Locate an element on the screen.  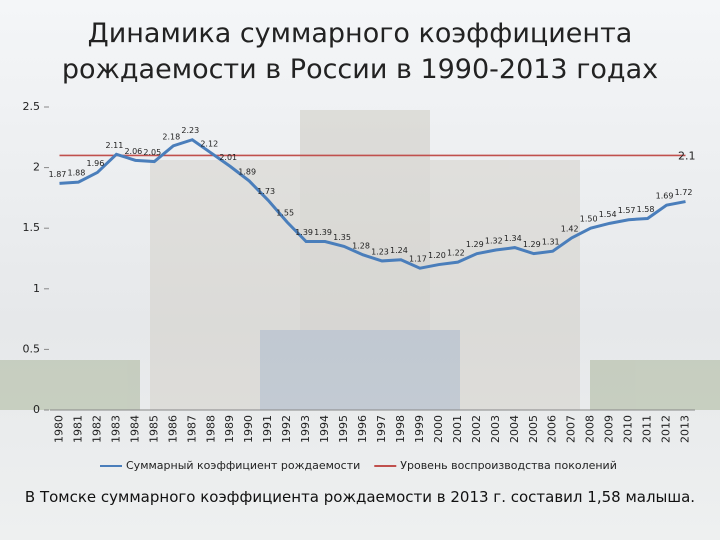
data-label: 2.18 is located at coordinates (171, 136).